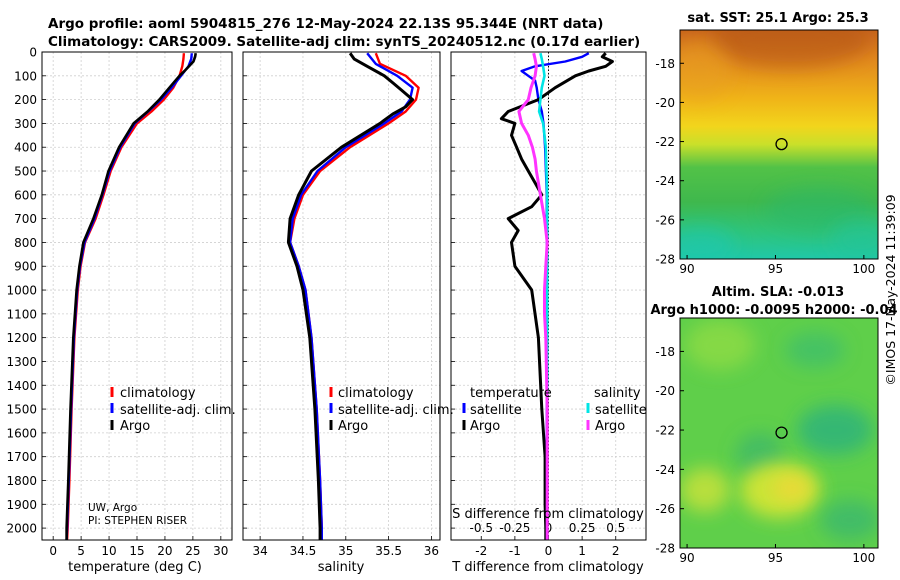  I want to click on sla-map-axes: 90 95 100 -18 -20 -22 -24 -26 -28, so click(767, 441).